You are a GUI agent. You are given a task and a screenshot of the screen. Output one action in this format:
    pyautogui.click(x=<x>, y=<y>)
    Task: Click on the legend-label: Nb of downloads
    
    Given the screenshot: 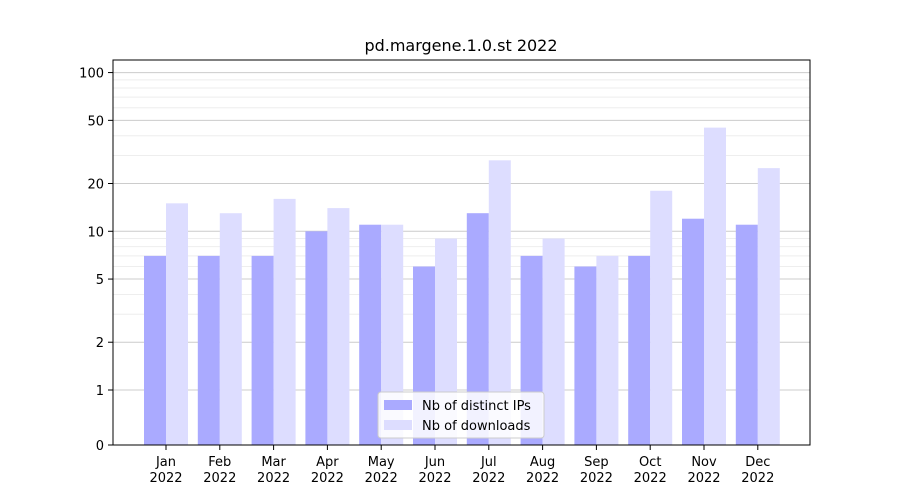 What is the action you would take?
    pyautogui.click(x=476, y=426)
    